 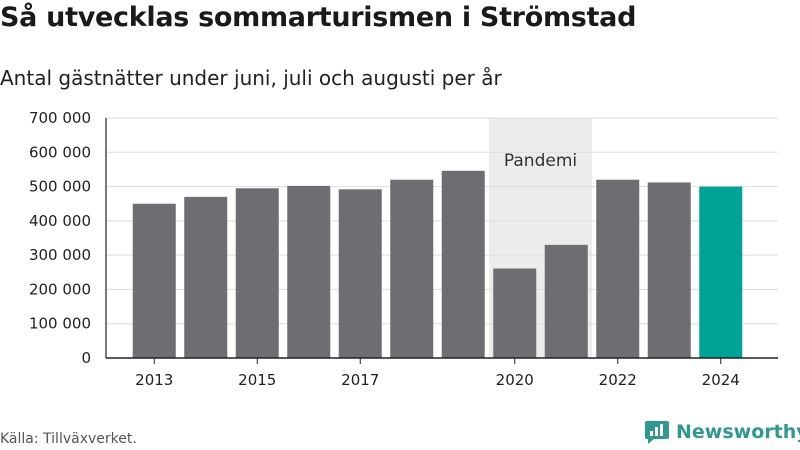 I want to click on bar-2018, so click(x=412, y=268).